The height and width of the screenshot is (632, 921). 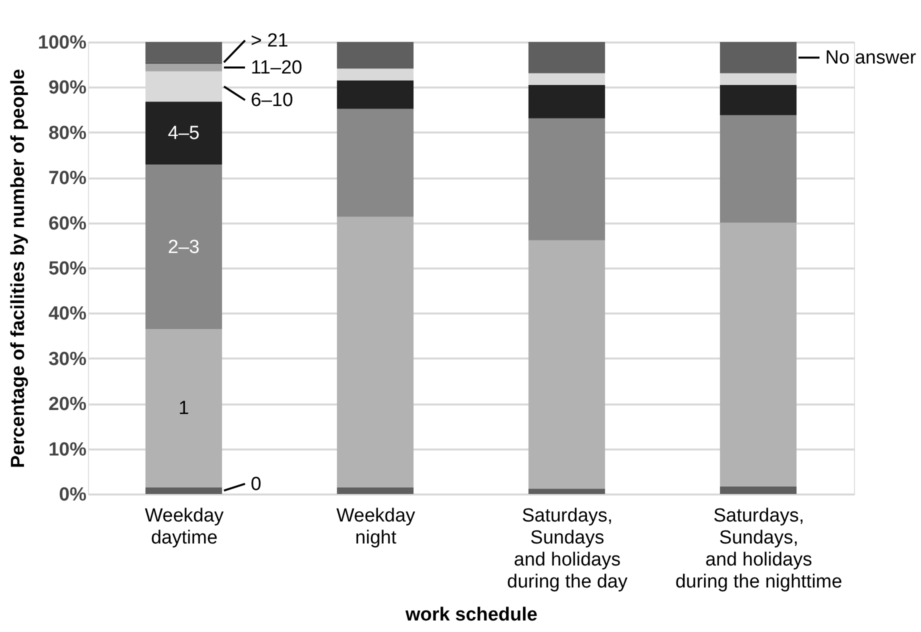 What do you see at coordinates (256, 484) in the screenshot?
I see `series-label: 0` at bounding box center [256, 484].